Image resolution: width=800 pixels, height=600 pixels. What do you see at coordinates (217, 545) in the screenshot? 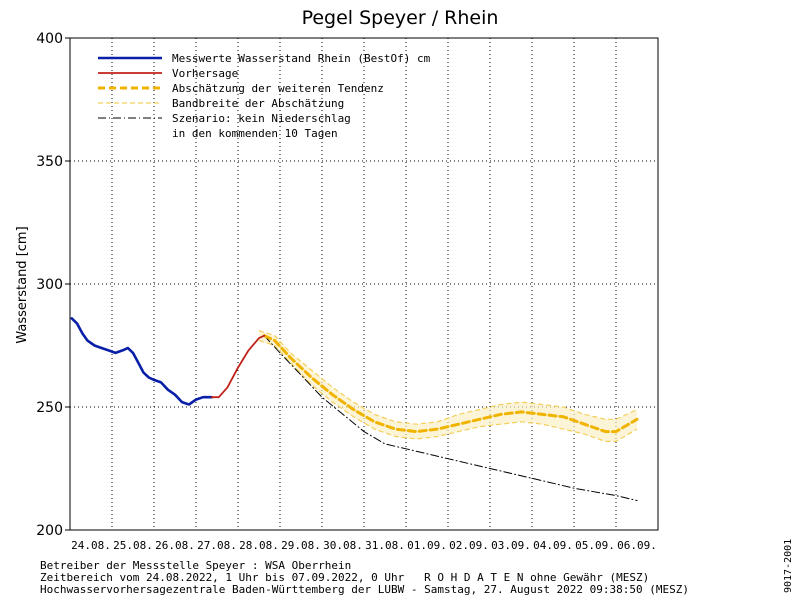
I see `x-tick-label: 27.08.` at bounding box center [217, 545].